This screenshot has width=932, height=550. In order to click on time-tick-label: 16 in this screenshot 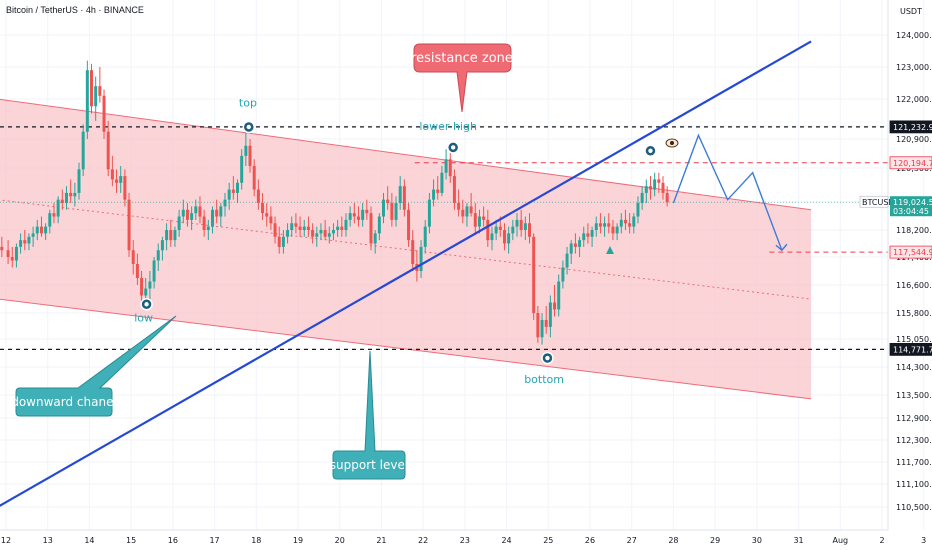, I will do `click(173, 540)`.